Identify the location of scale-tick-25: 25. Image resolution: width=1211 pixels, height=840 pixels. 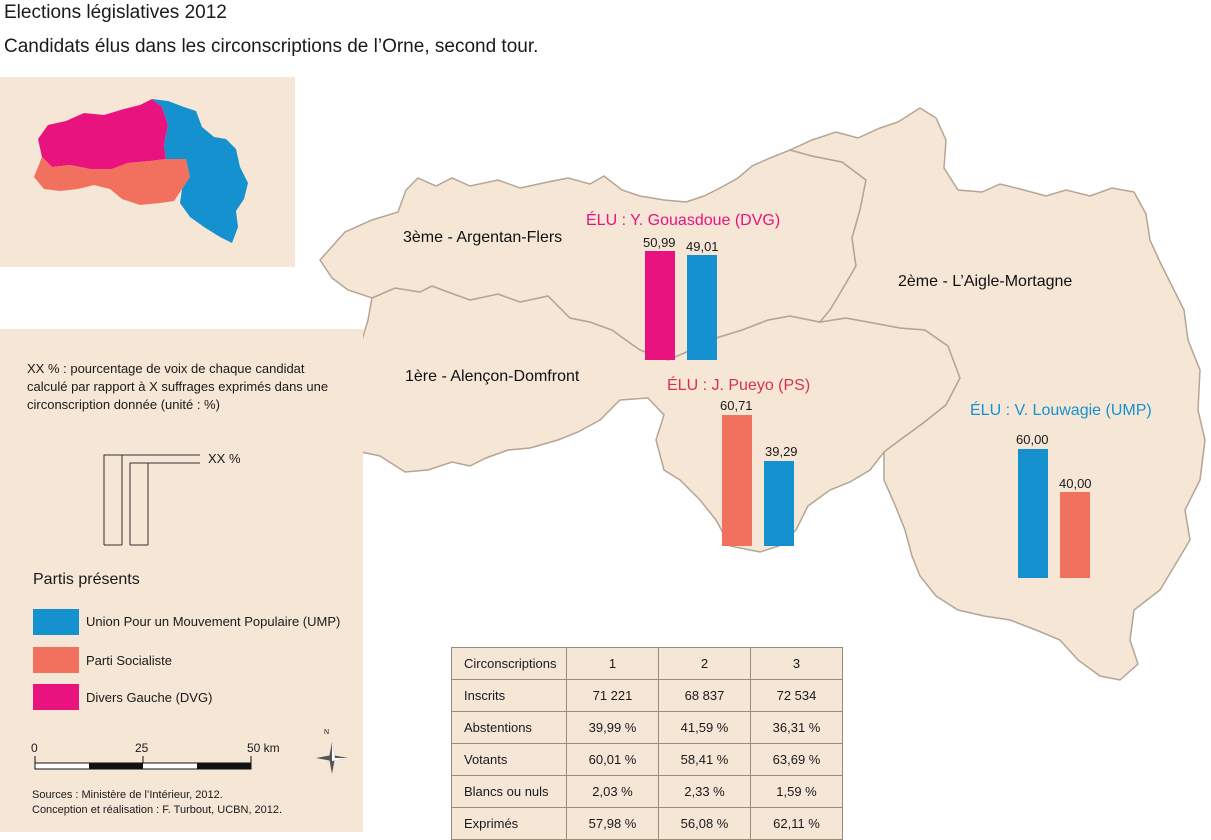
(142, 748).